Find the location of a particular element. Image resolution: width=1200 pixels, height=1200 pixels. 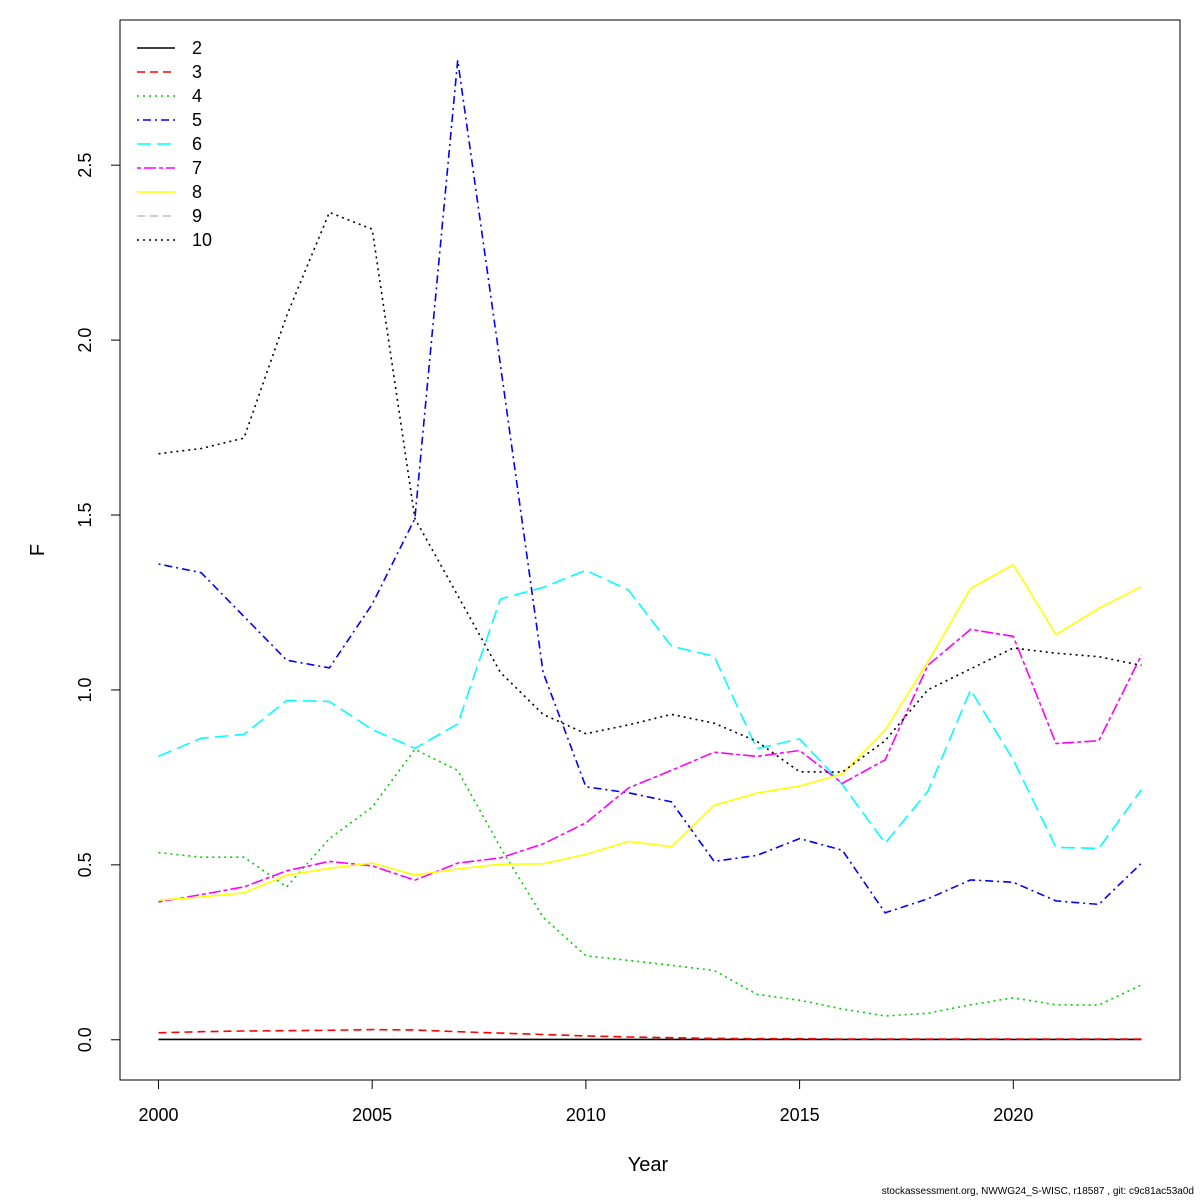

legend: 2 3 4 5 6 7 8 9 10 is located at coordinates (174, 144).